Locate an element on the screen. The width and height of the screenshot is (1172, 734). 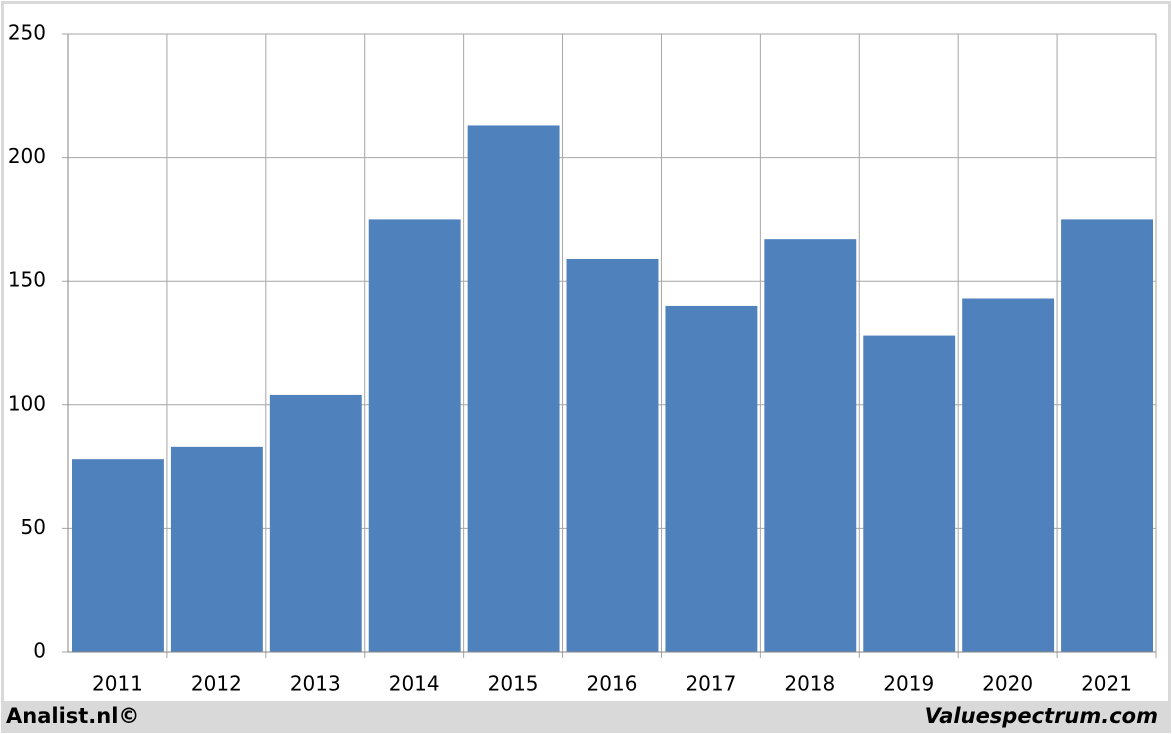
footer-left: Analist.nl© is located at coordinates (72, 716).